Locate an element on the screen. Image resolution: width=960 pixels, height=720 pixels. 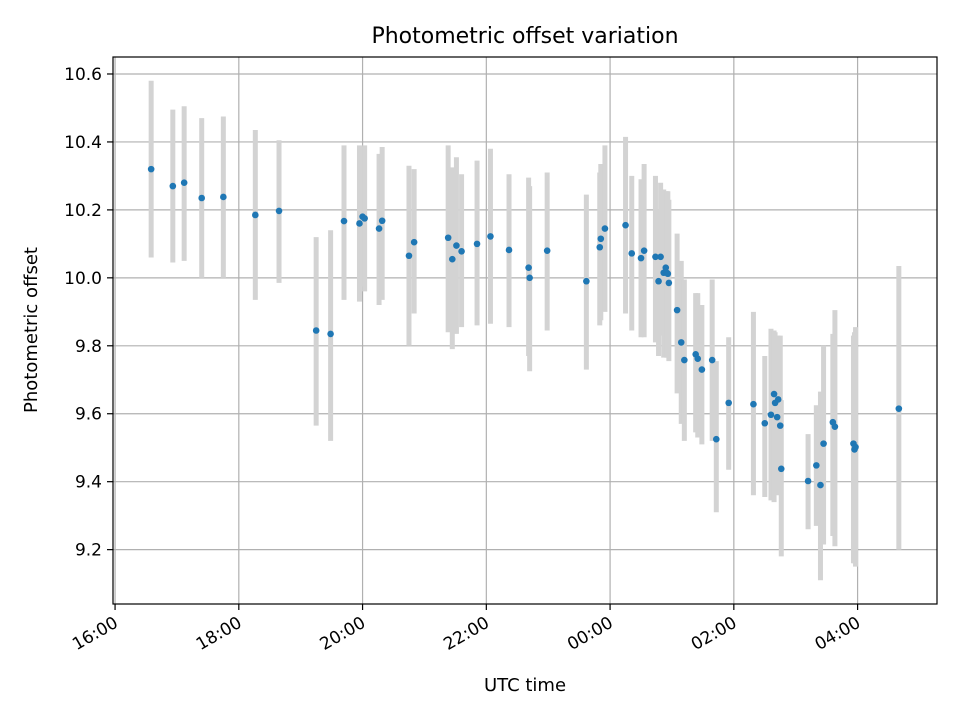
y-tick-label: 10.4 is located at coordinates (83, 143).